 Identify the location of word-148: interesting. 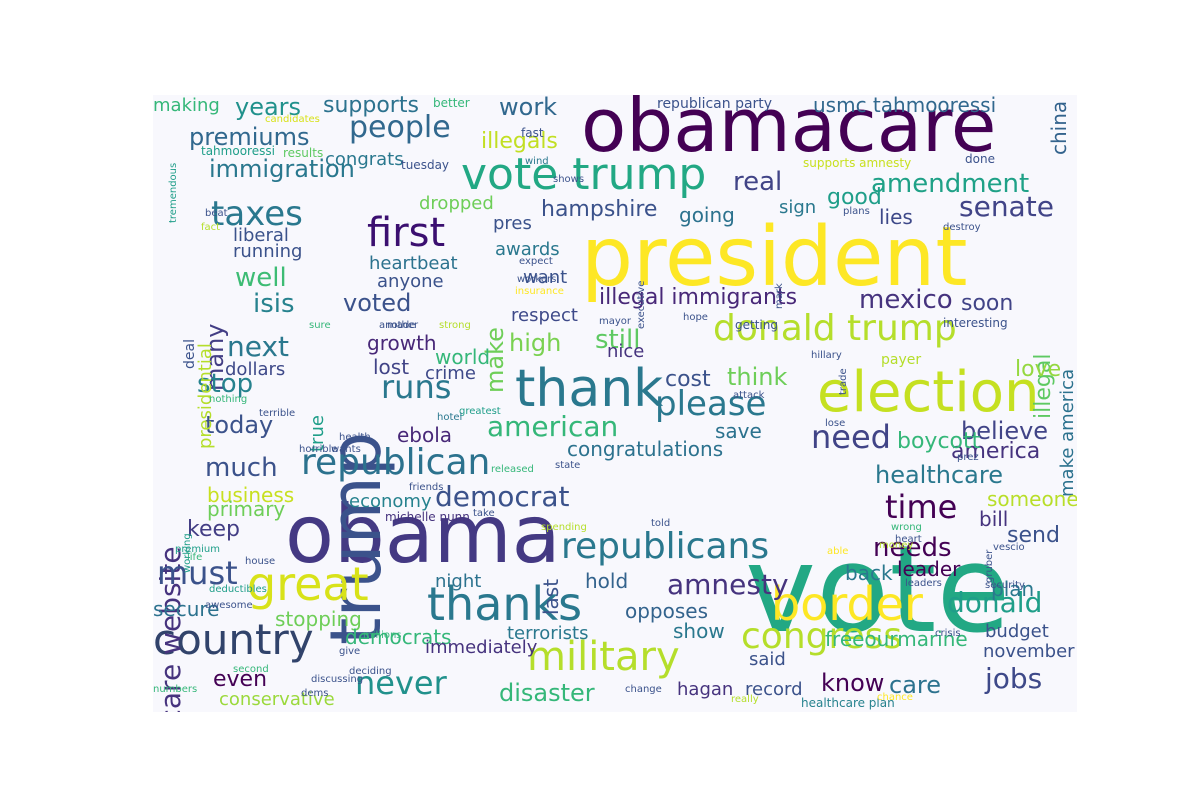
(975, 323).